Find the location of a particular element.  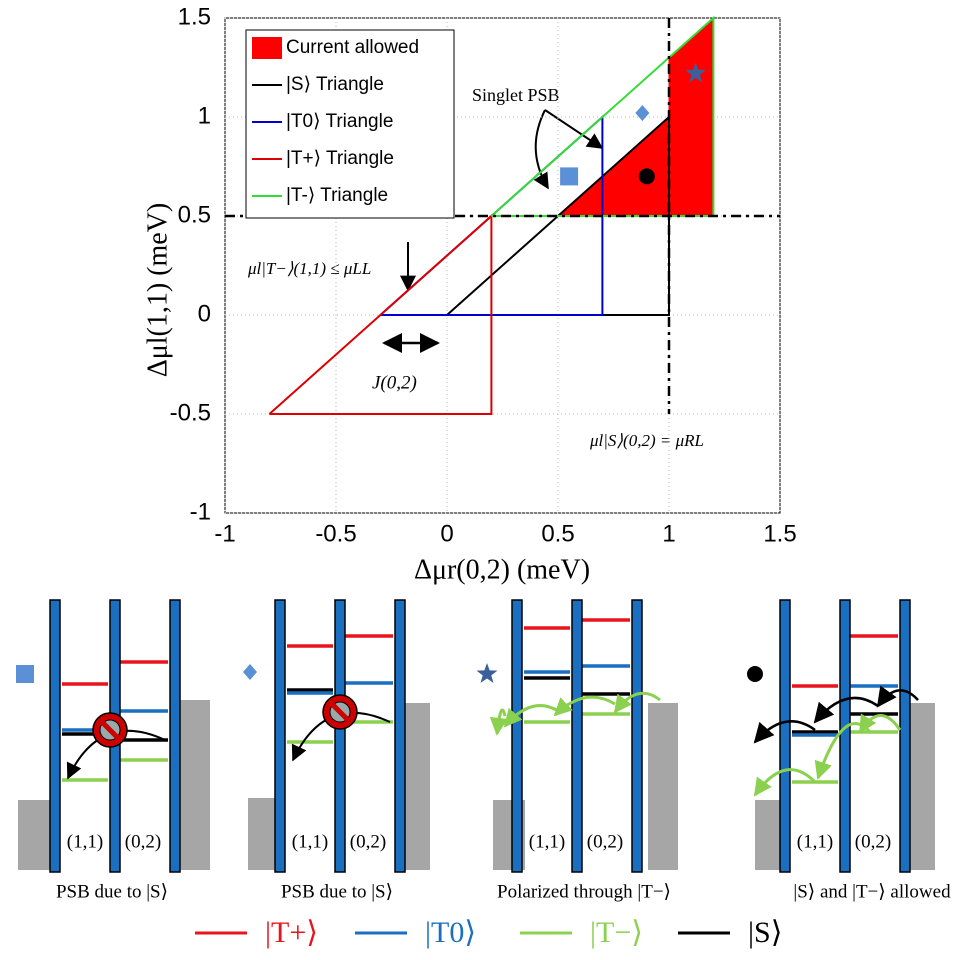

legend-label: |T+⟩ Triangle is located at coordinates (340, 158).